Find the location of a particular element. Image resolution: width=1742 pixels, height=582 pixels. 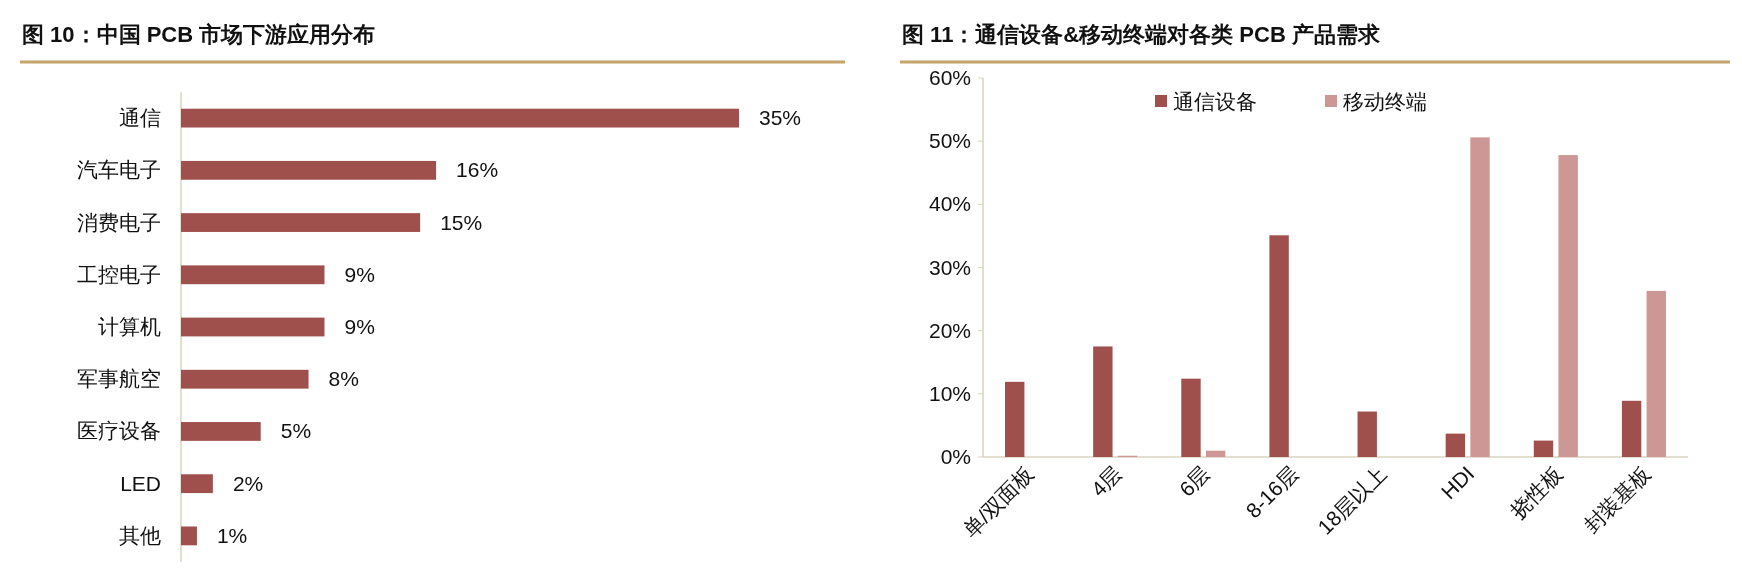

y-tick-label: LED is located at coordinates (140, 483).